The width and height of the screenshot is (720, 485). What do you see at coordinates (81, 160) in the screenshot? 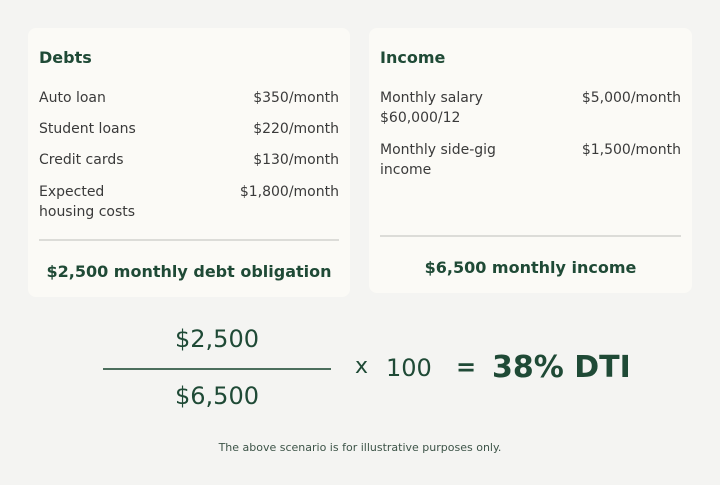
I see `debt-label: Credit cards` at bounding box center [81, 160].